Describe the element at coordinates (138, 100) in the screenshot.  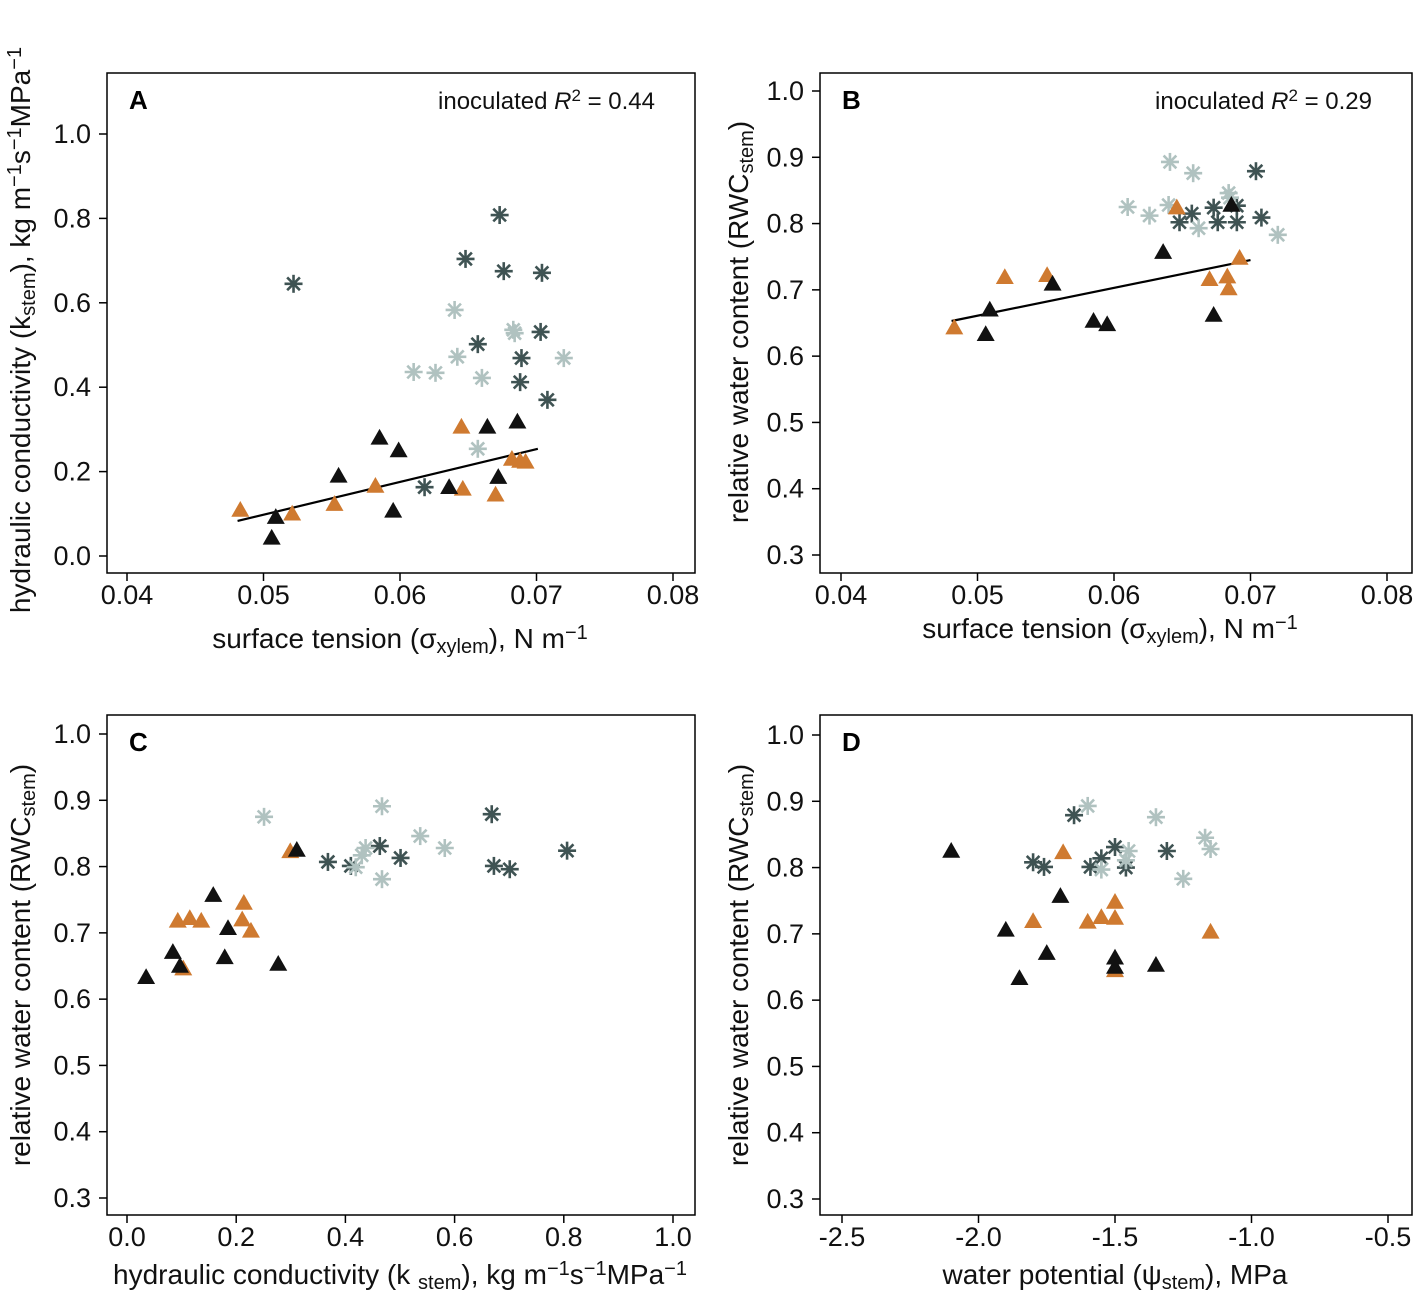
I see `panel-label: A` at that location.